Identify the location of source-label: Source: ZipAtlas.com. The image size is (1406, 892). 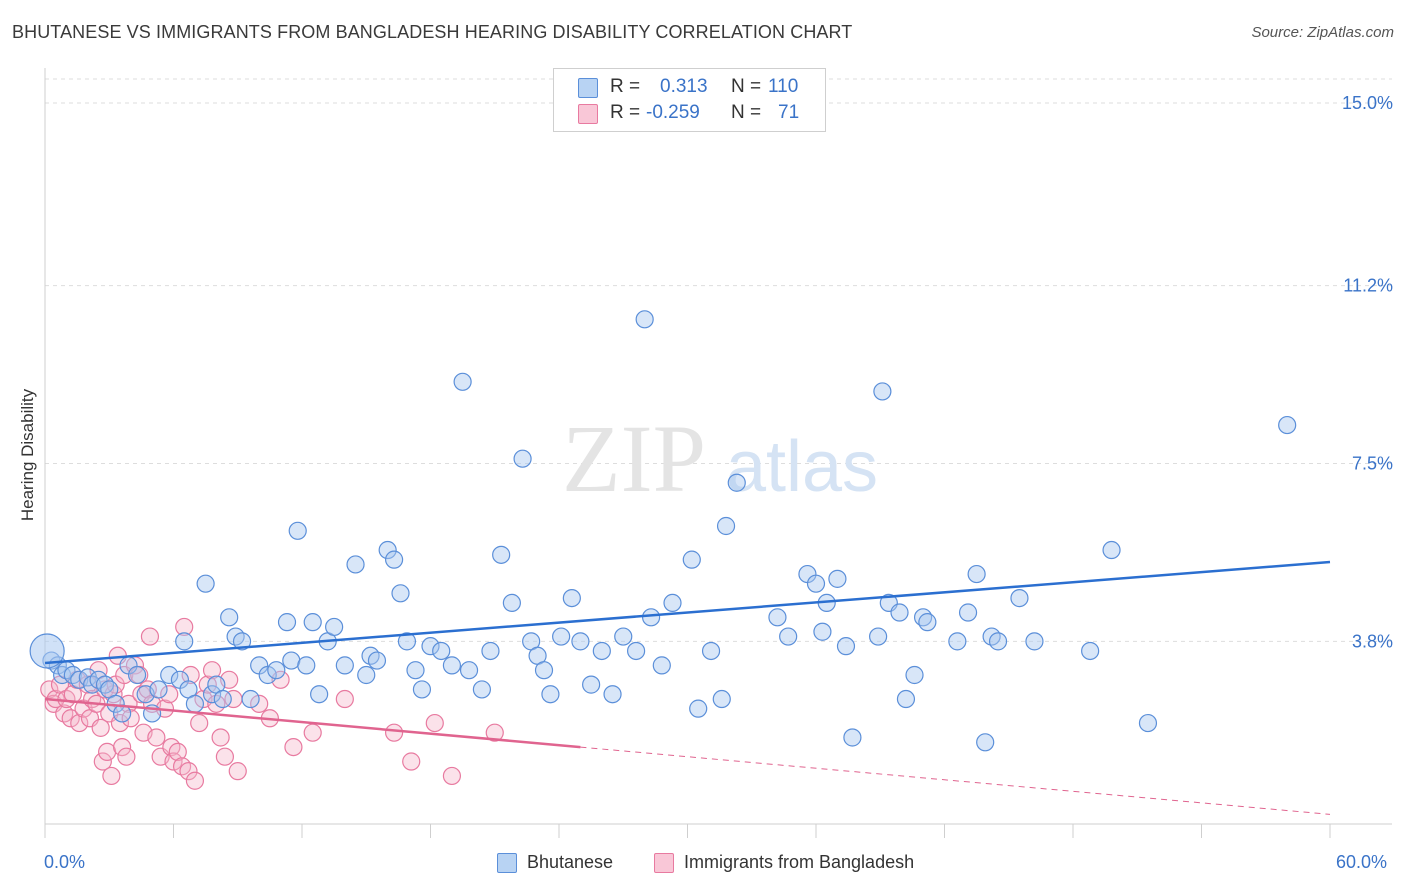
(1322, 32).